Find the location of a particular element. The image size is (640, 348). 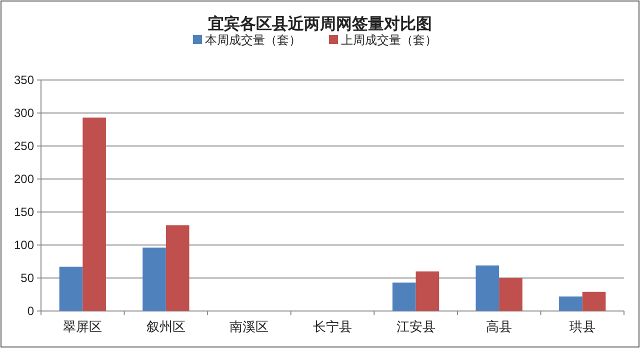

x-tick-label: 珙县 is located at coordinates (582, 326).